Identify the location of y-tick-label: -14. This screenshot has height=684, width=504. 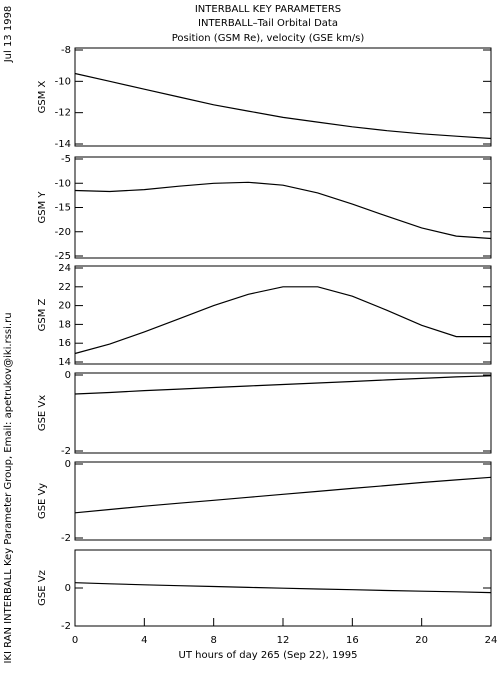
(63, 144).